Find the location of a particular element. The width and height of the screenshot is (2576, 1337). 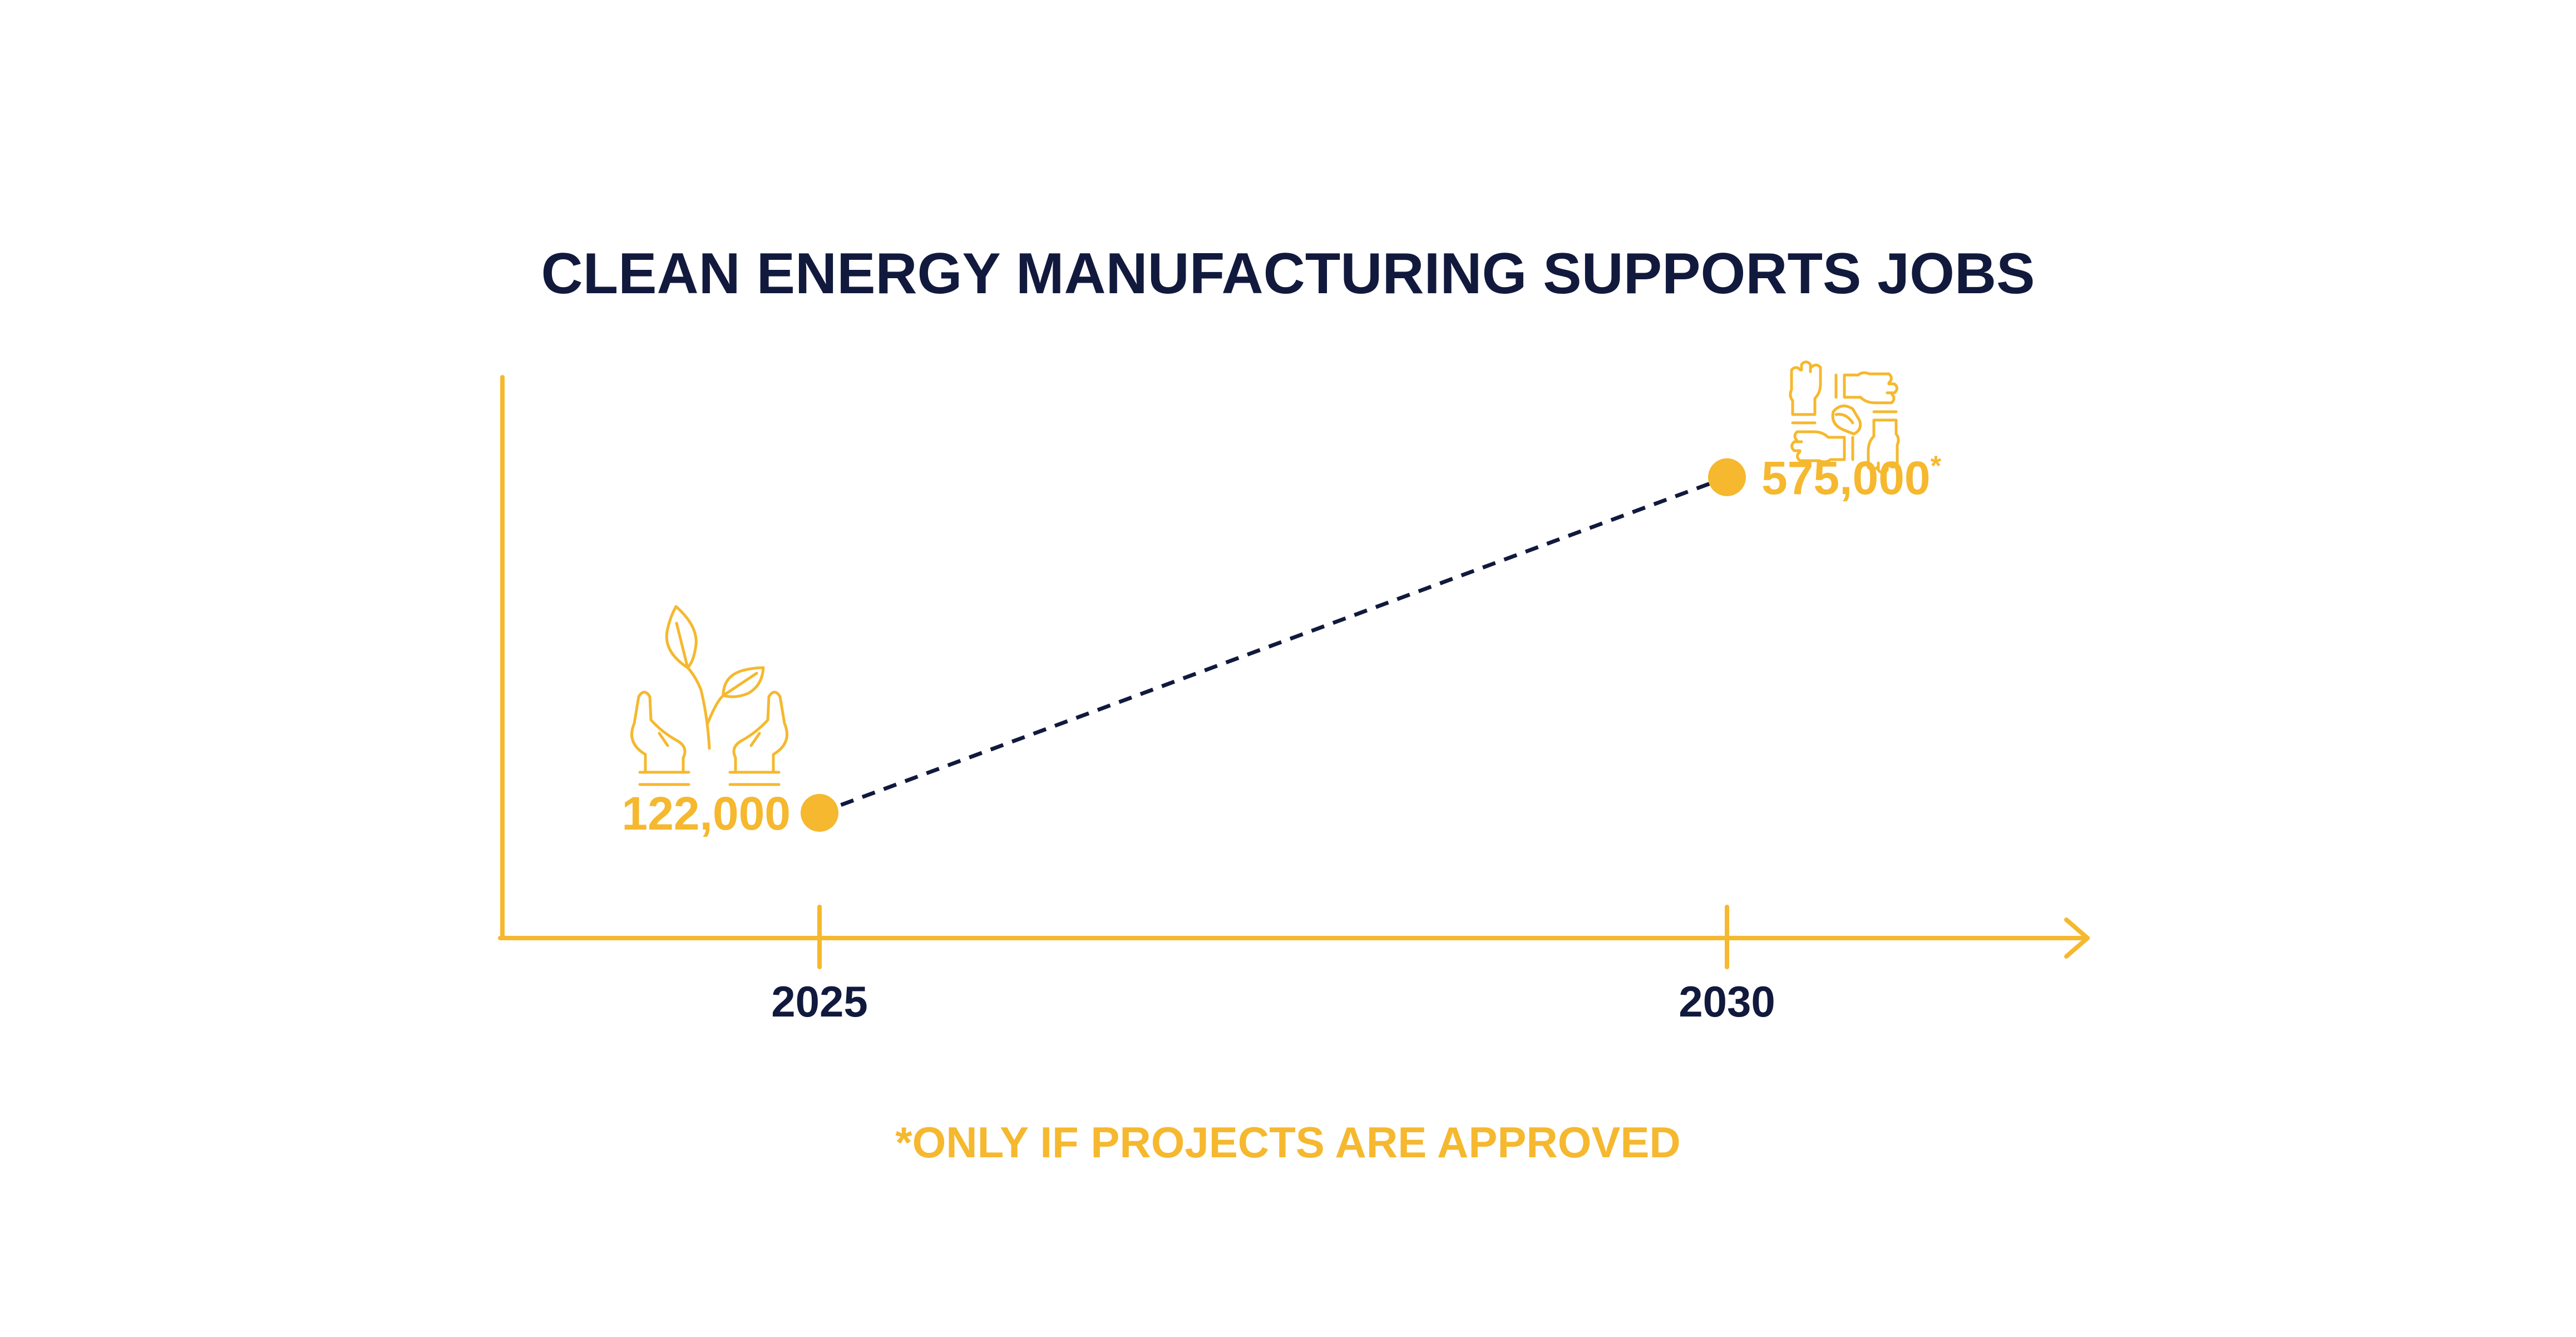

x-ticks: 2025 2030 is located at coordinates (1273, 965).